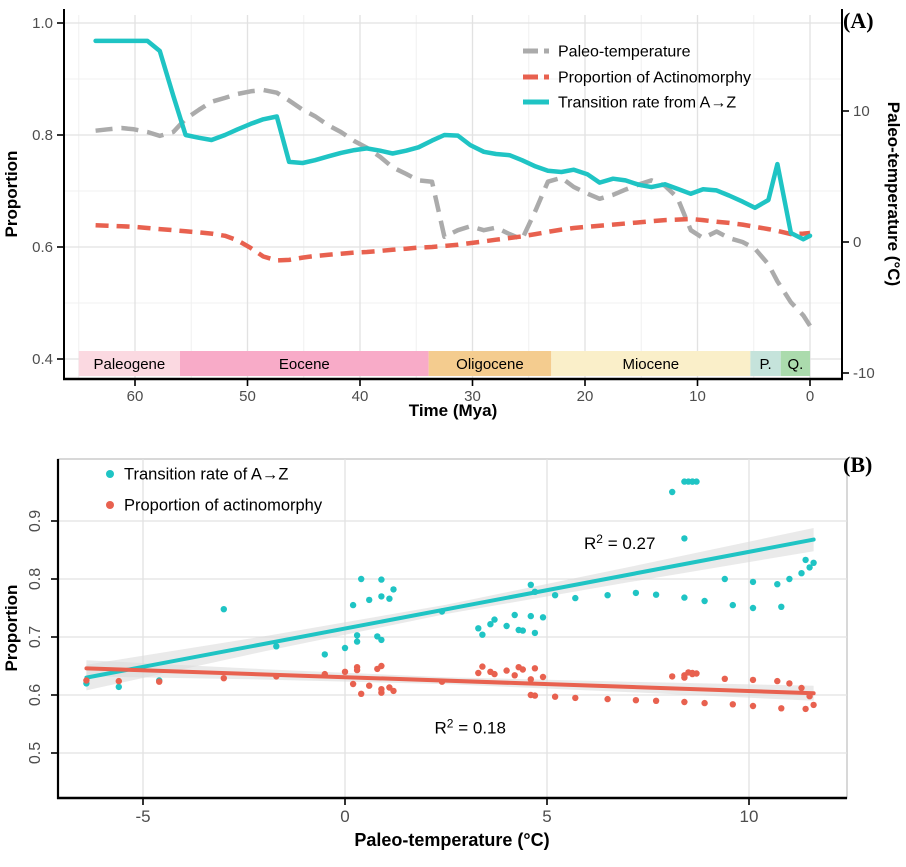  What do you see at coordinates (42, 135) in the screenshot?
I see `panel-a-y-tick-label-left: 0.8` at bounding box center [42, 135].